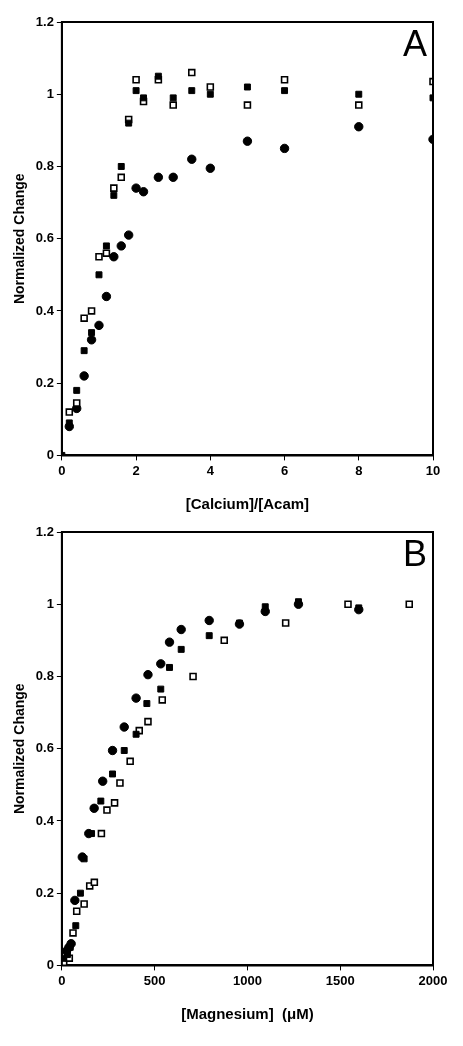 The width and height of the screenshot is (463, 1046). Describe the element at coordinates (247, 1014) in the screenshot. I see `x-axis-title: [Magnesium] (μM)` at that location.